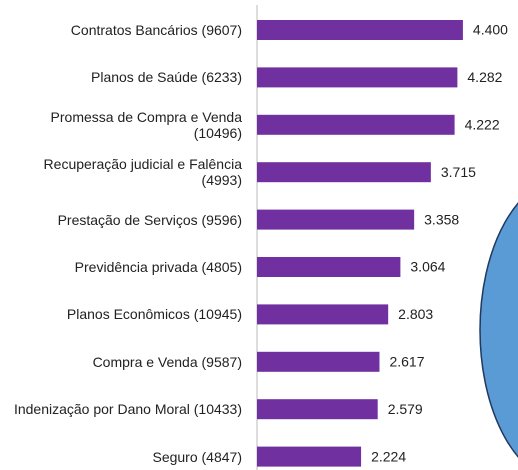 The image size is (518, 470). I want to click on category-label: Prestação de Serviços (9596), so click(149, 219).